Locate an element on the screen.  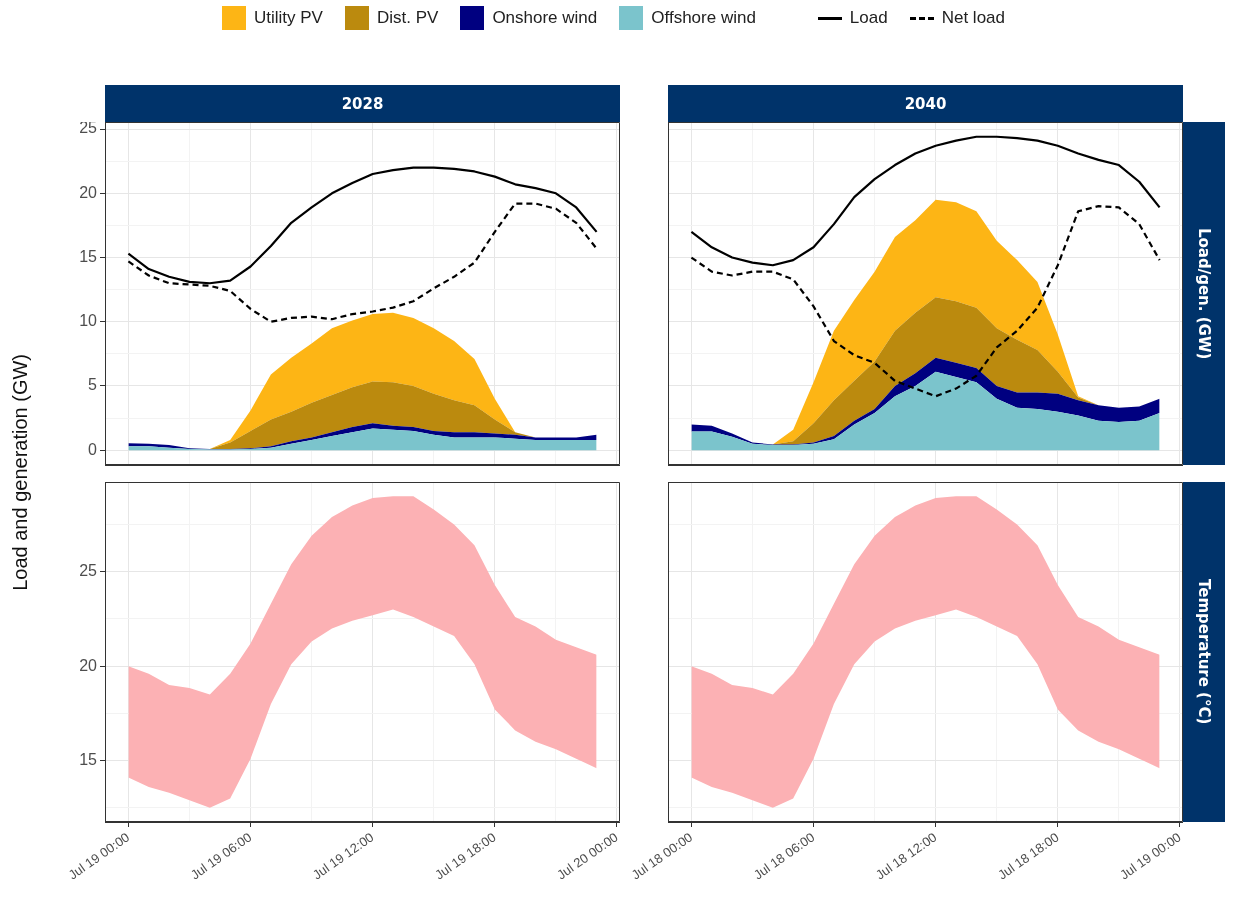
y2-axis-title: Temperature (°C) is located at coordinates (1204, 652).